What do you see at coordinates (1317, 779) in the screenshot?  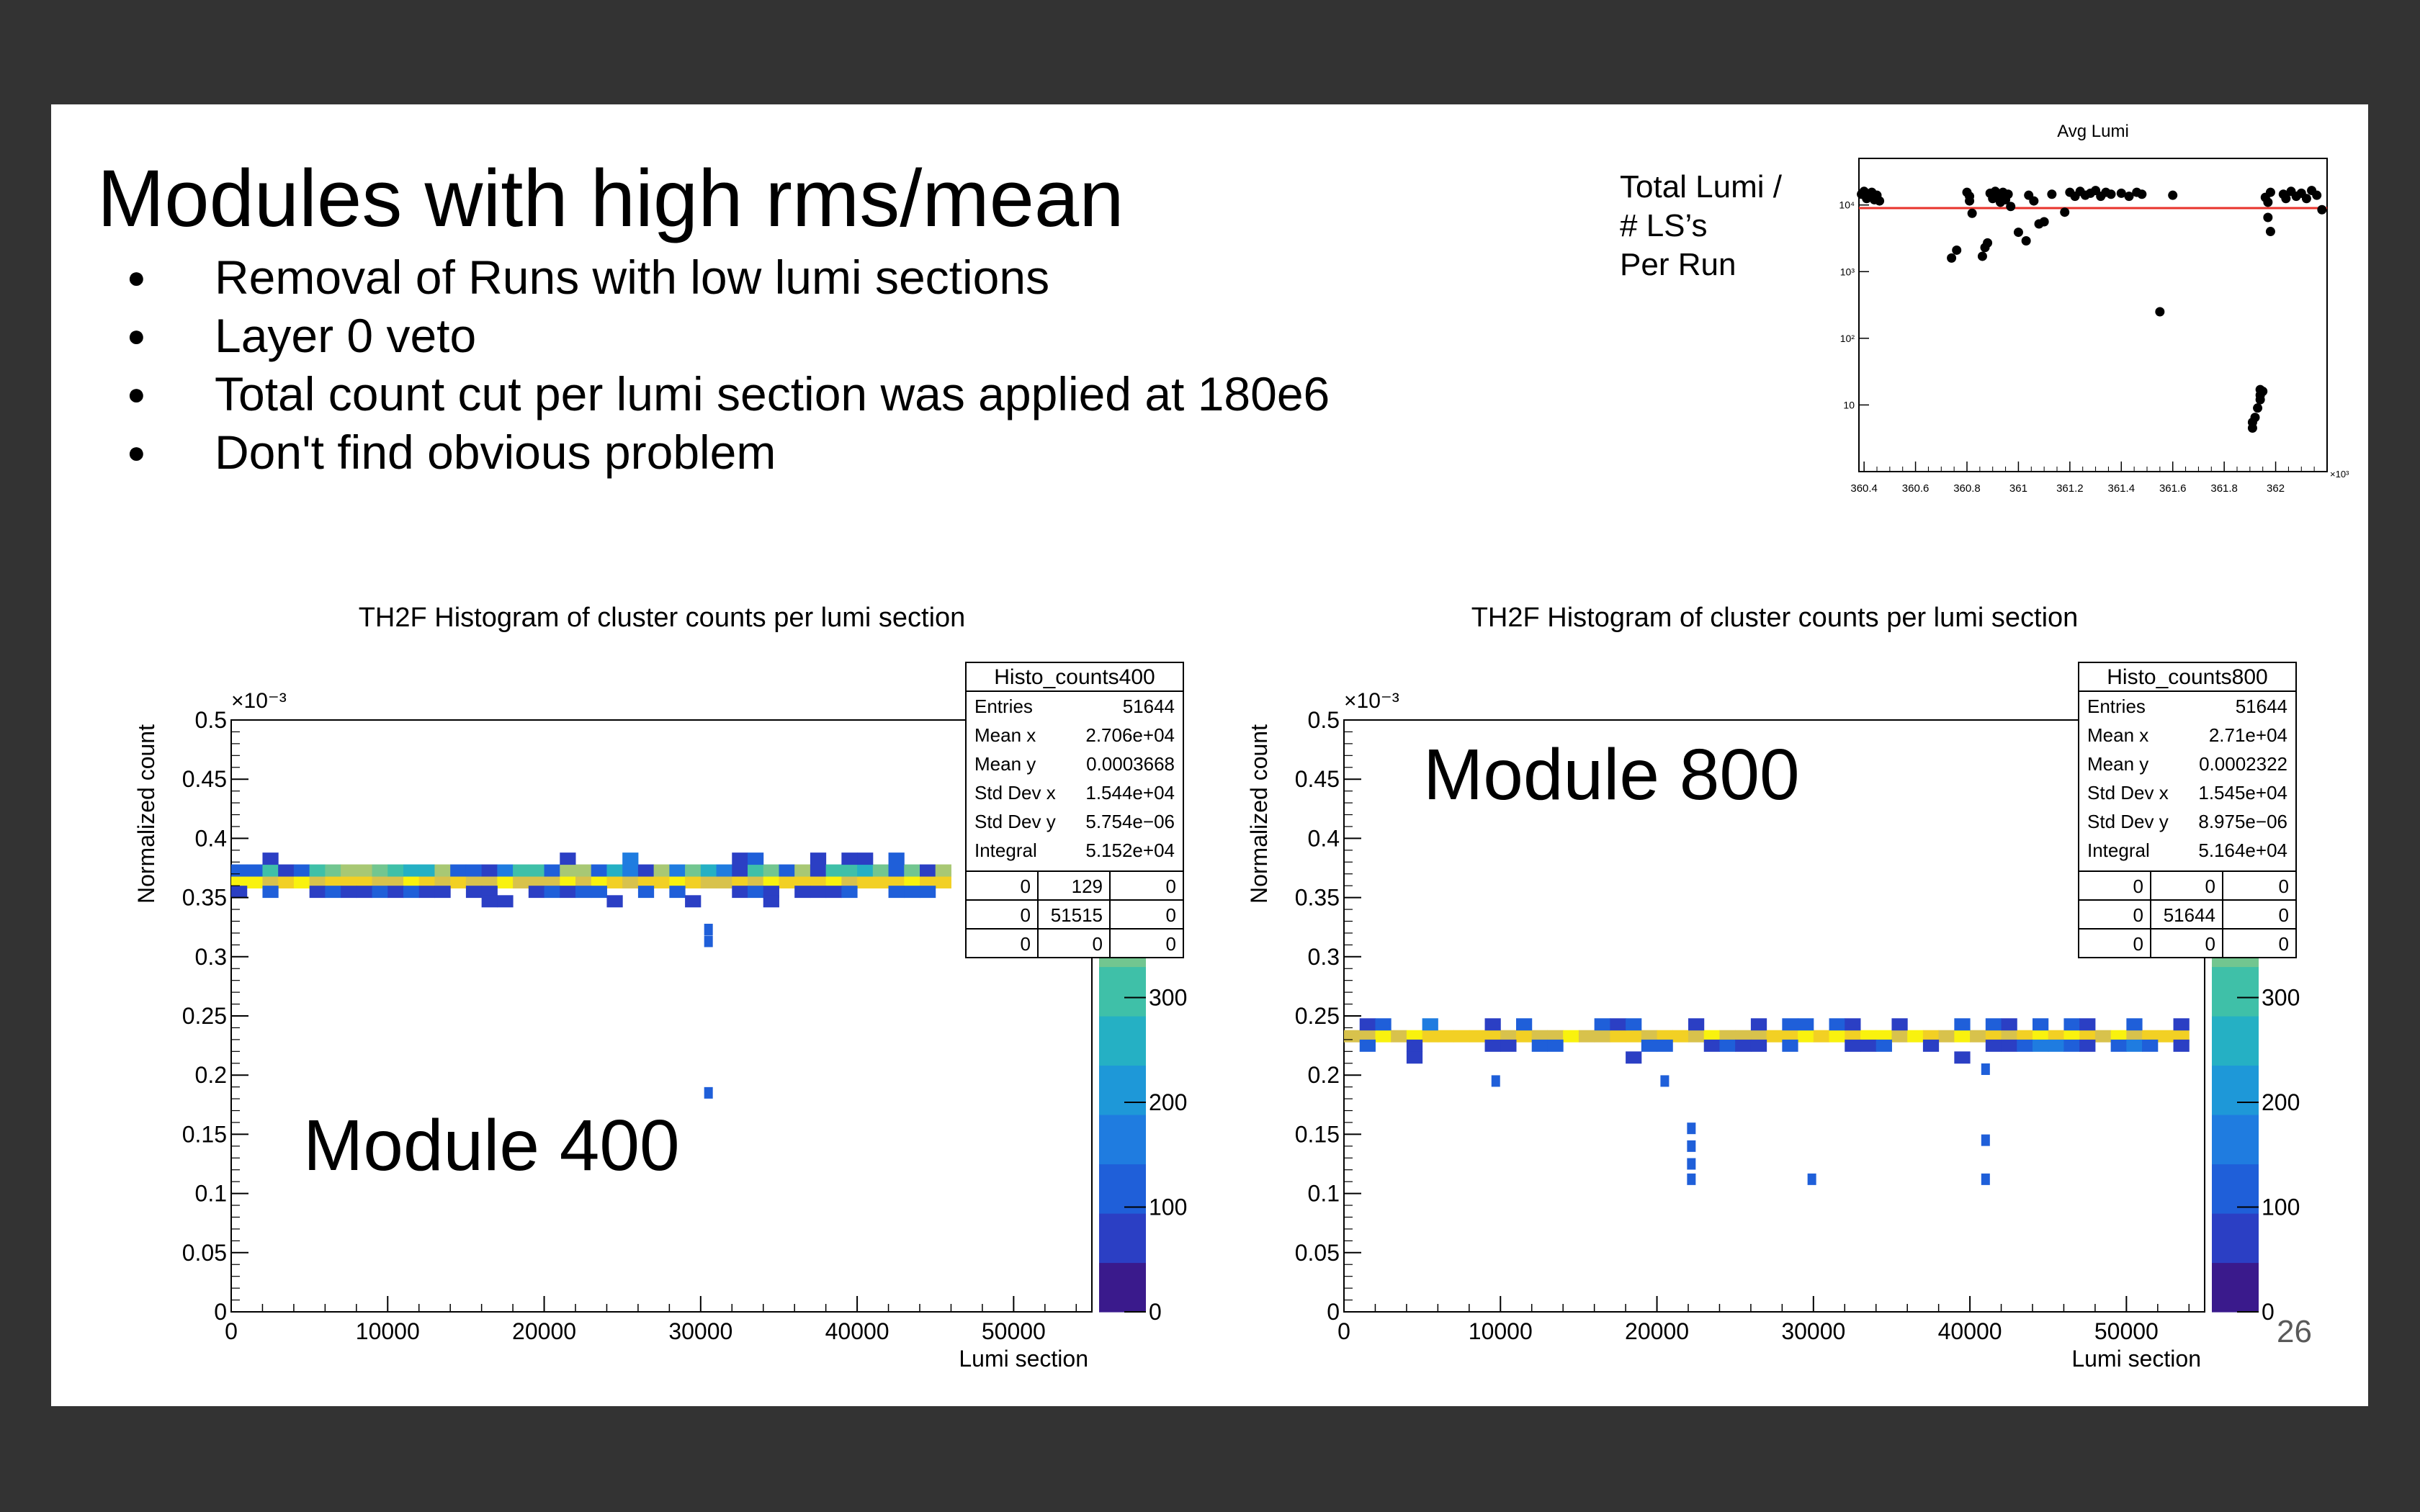 I see `y-tick-label: 0.45` at bounding box center [1317, 779].